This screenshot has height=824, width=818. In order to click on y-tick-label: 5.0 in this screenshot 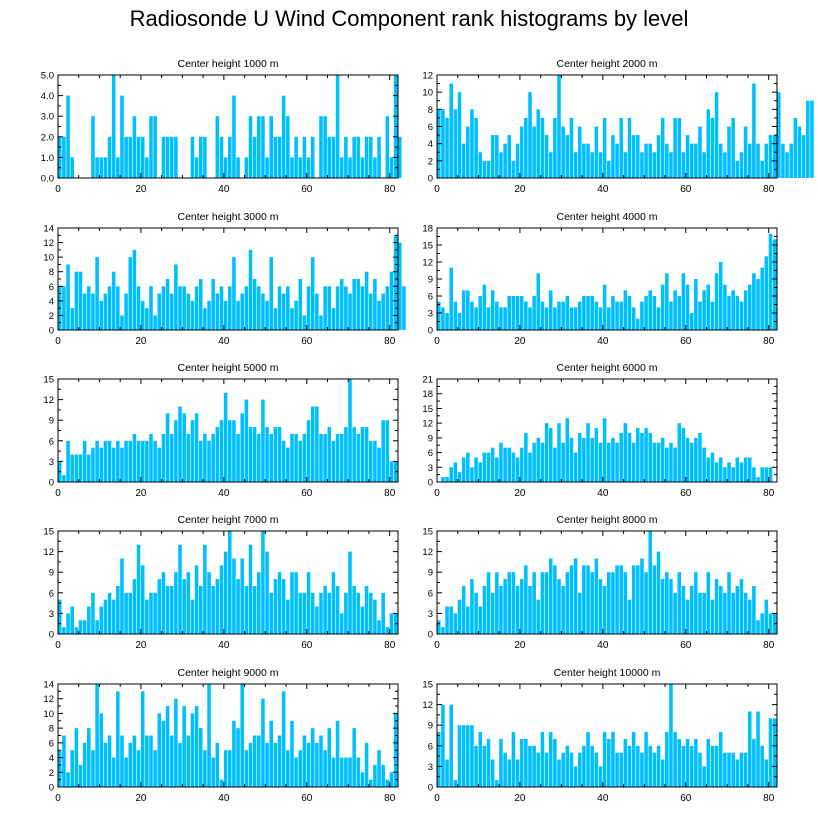, I will do `click(47, 76)`.